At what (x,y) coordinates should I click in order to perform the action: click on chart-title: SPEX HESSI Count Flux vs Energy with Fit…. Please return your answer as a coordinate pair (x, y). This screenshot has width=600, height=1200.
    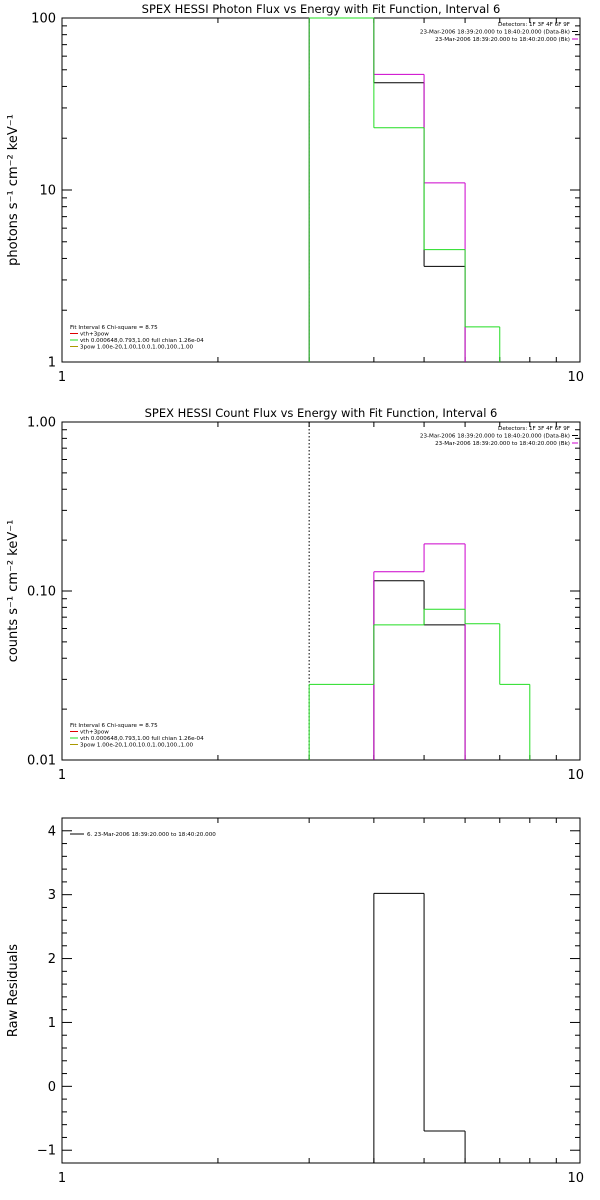
    Looking at the image, I should click on (321, 413).